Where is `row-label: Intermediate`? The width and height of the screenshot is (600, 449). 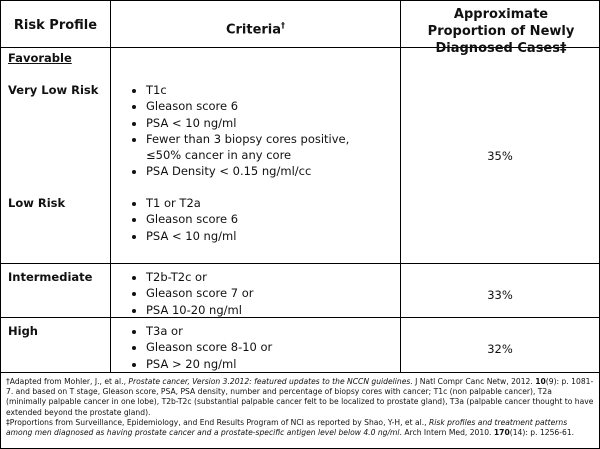 row-label: Intermediate is located at coordinates (50, 277).